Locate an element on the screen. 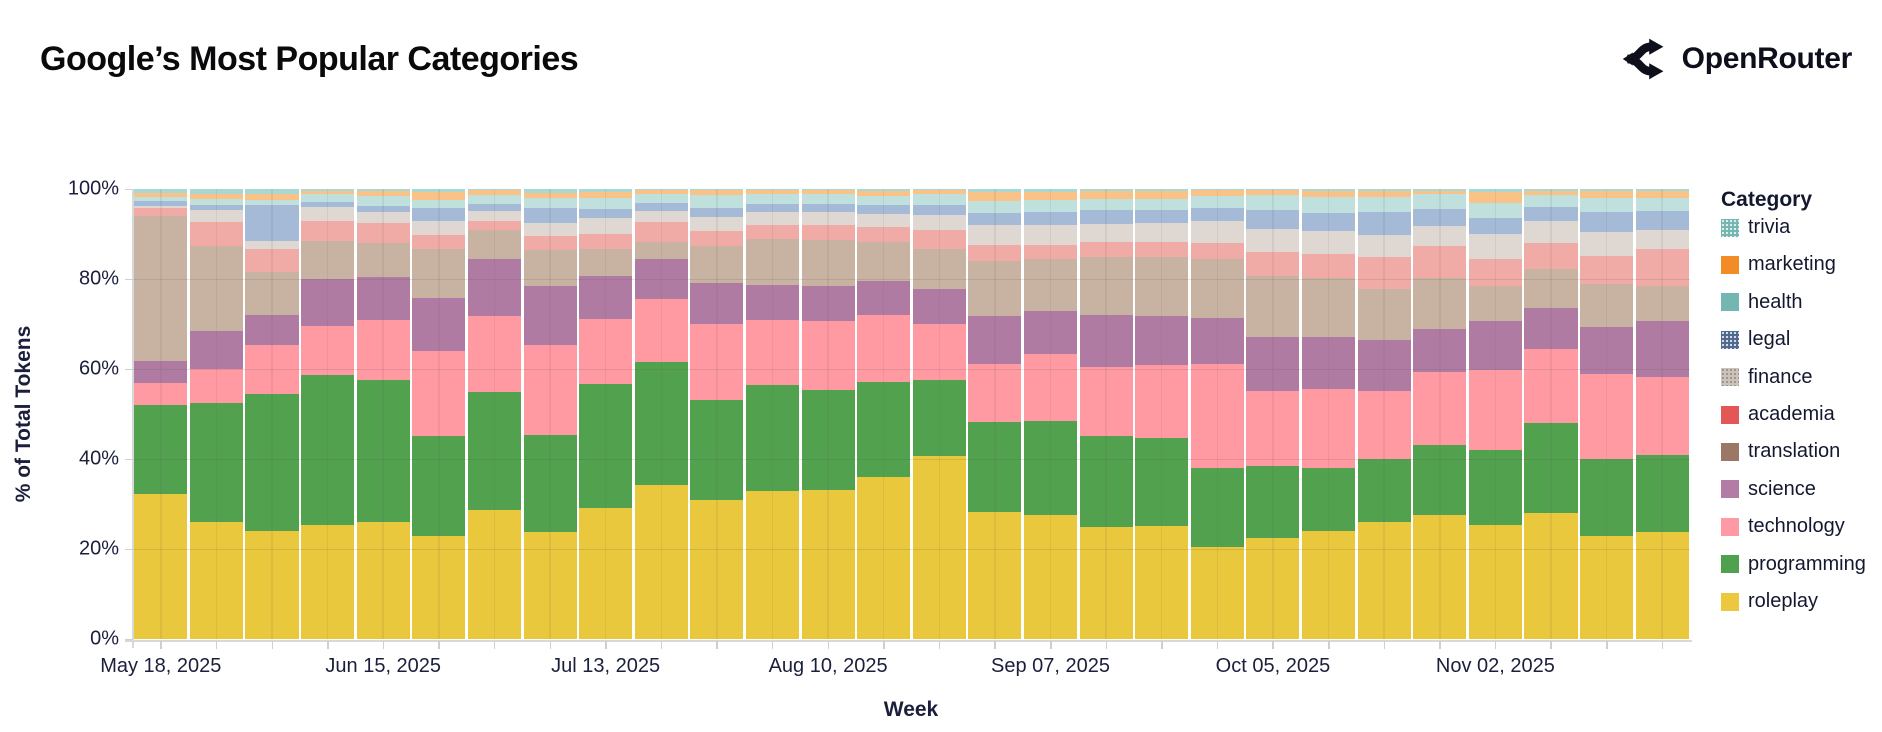 The width and height of the screenshot is (1882, 732). bar-week-Jul-20-2025 is located at coordinates (661, 414).